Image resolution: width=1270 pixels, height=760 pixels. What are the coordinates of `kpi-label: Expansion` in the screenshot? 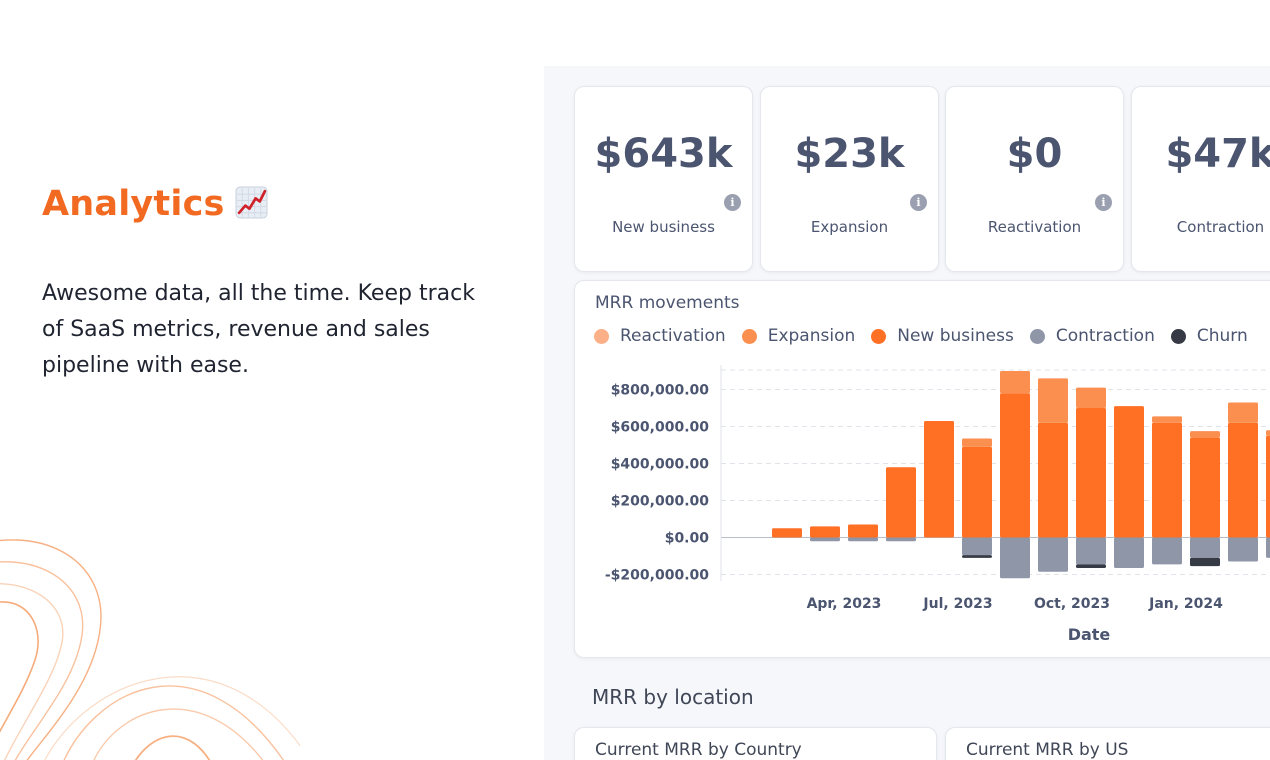 It's located at (849, 227).